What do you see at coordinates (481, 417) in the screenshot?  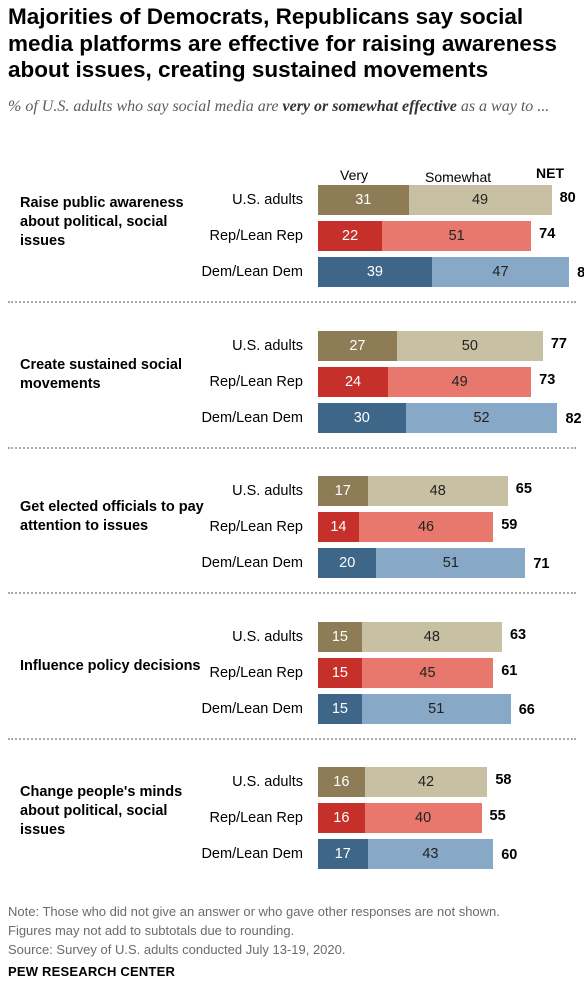 I see `data-label-somewhat: 52` at bounding box center [481, 417].